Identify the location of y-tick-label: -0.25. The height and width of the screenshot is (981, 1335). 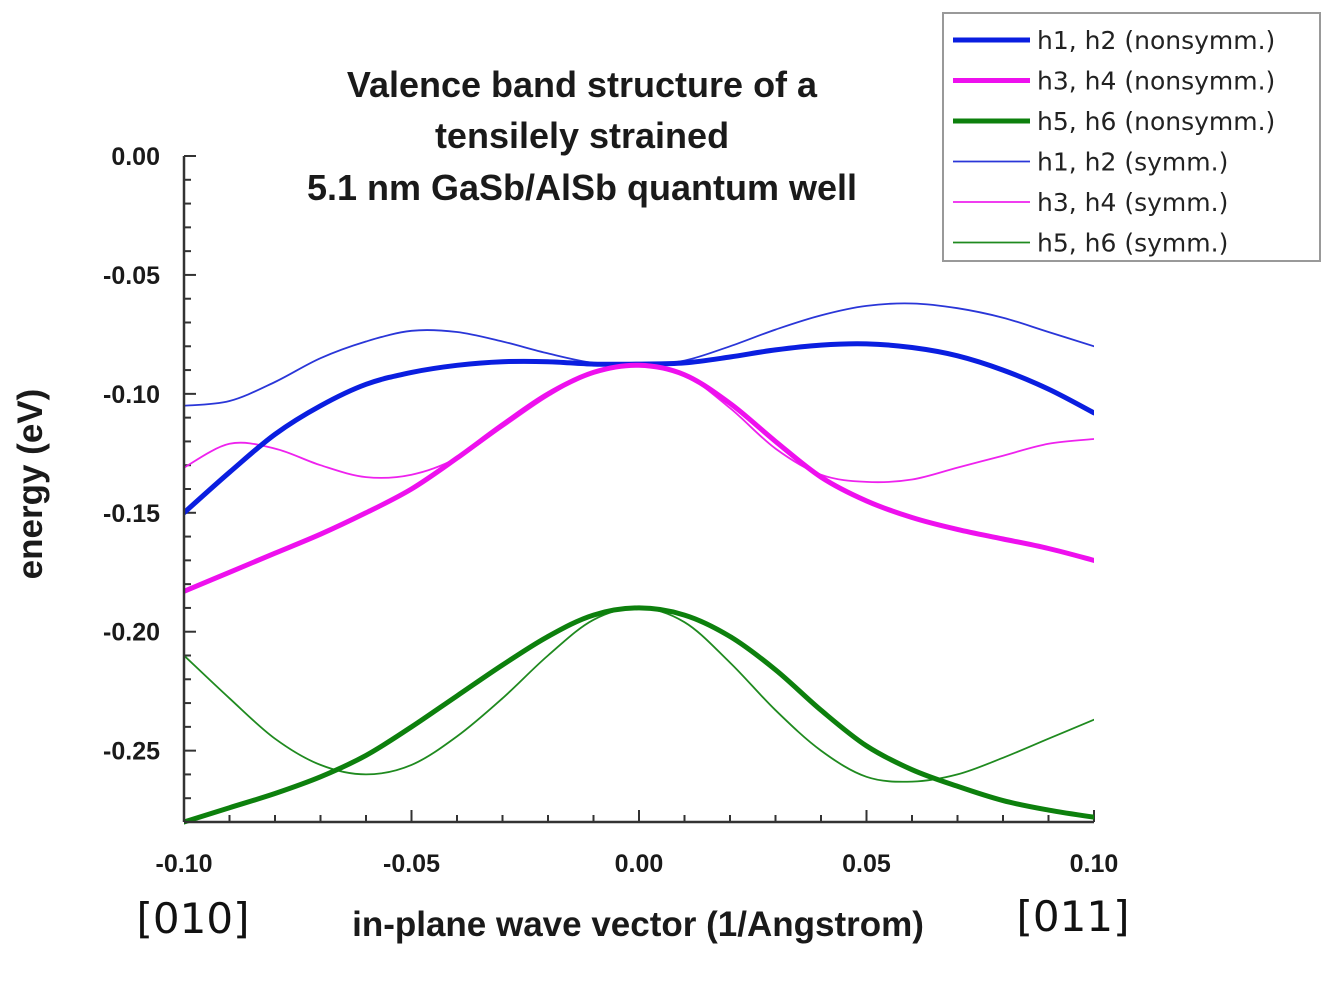
(131, 752).